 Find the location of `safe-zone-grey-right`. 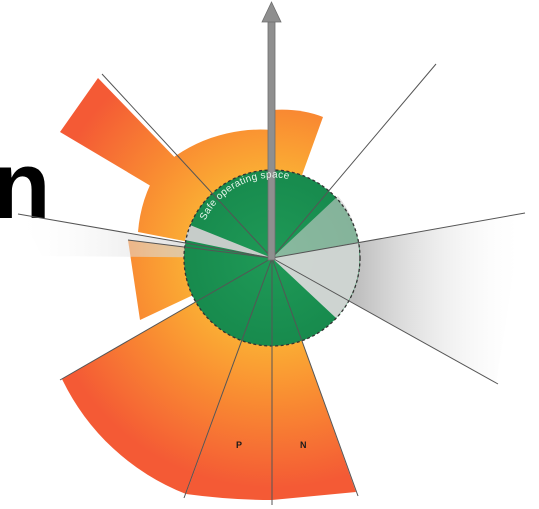

safe-zone-grey-right is located at coordinates (316, 280).